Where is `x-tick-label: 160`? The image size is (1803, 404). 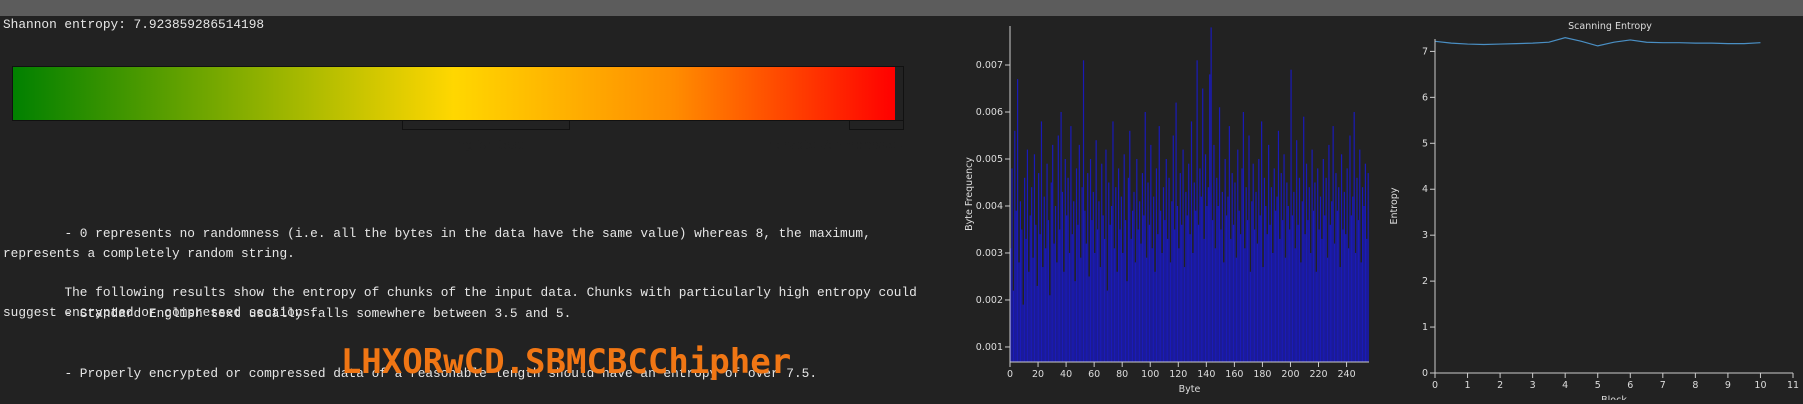
x-tick-label: 160 is located at coordinates (1234, 374).